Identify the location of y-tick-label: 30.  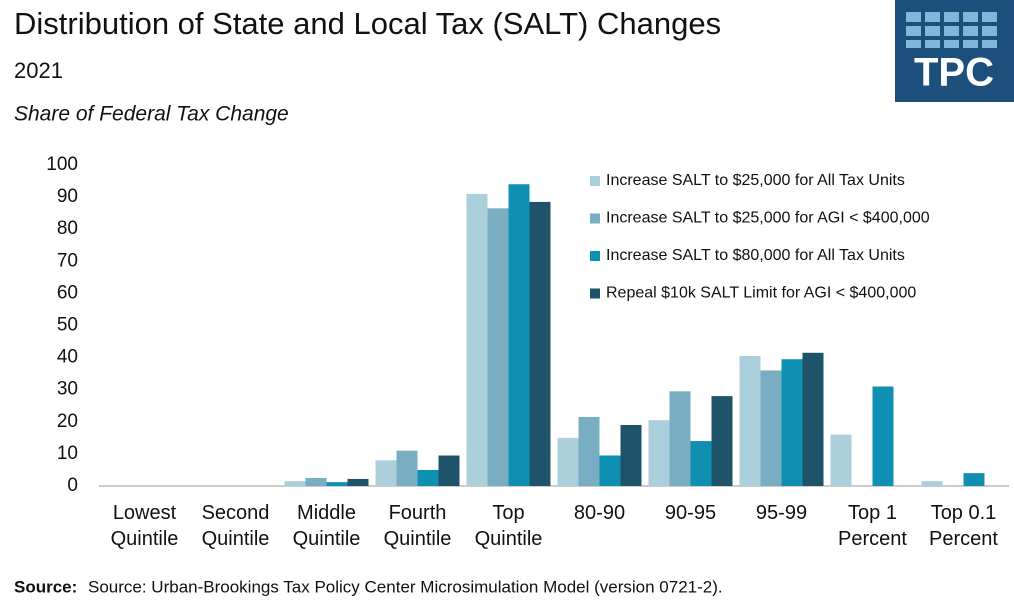
(67, 389).